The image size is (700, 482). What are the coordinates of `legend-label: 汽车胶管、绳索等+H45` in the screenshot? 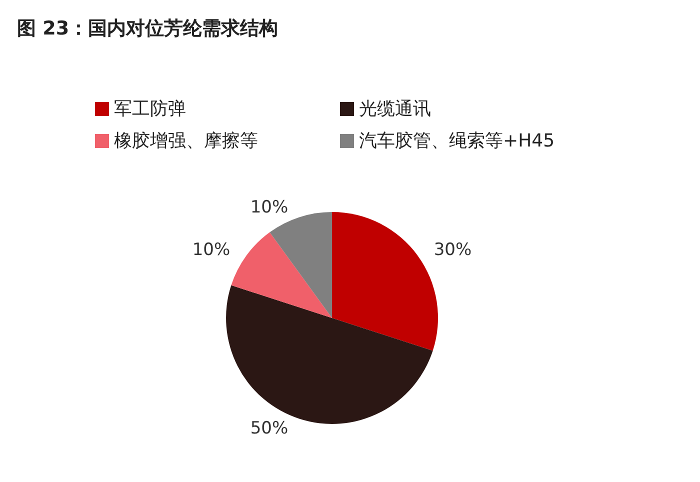 It's located at (457, 141).